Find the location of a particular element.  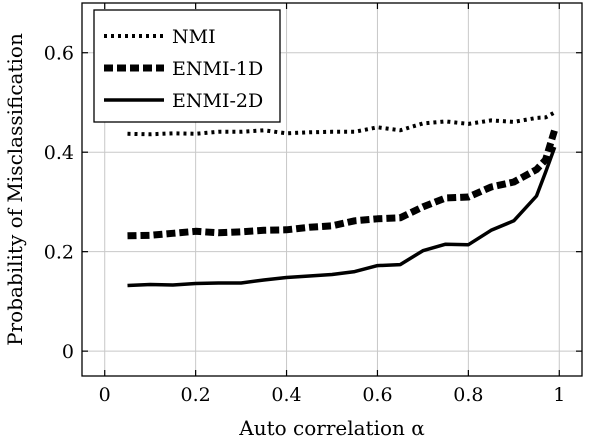

y-tick-label: 0.2 is located at coordinates (59, 253).